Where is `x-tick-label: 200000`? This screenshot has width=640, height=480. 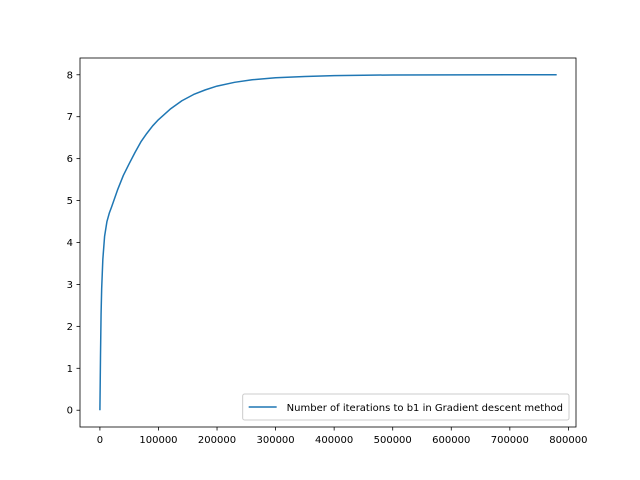 x-tick-label: 200000 is located at coordinates (217, 440).